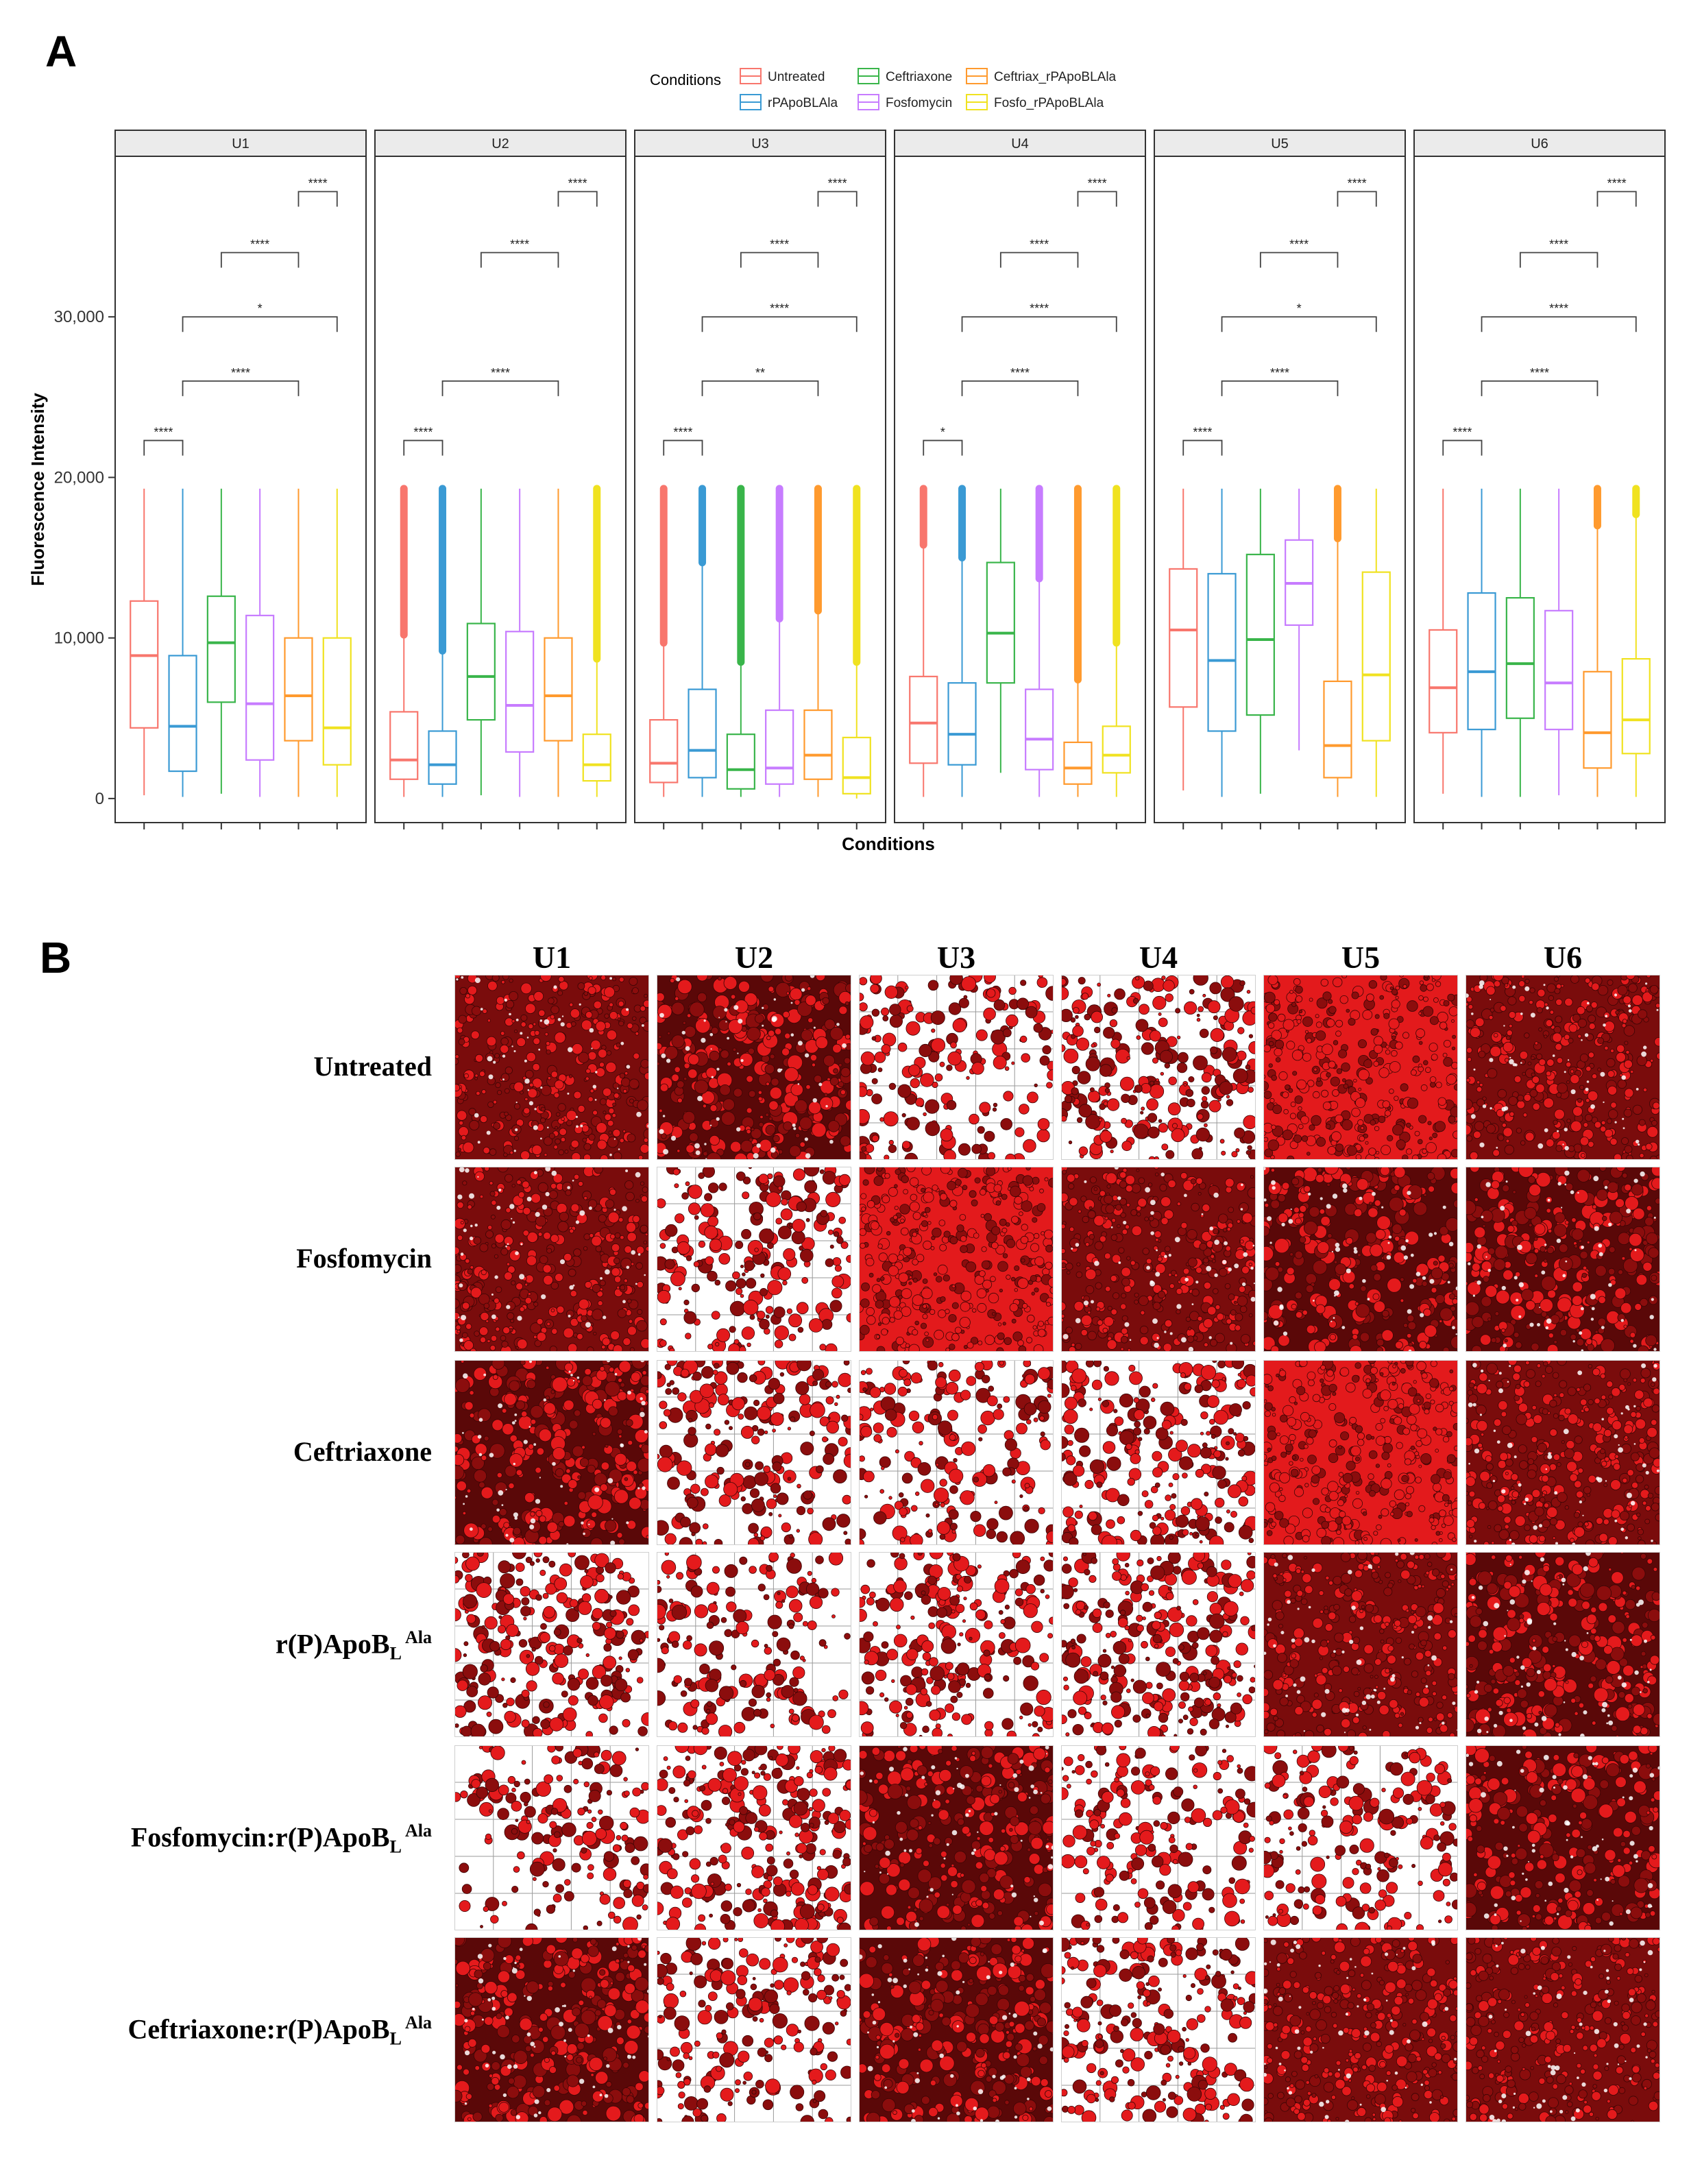 This screenshot has height=2184, width=1702. Describe the element at coordinates (760, 373) in the screenshot. I see `significance-label: **` at that location.